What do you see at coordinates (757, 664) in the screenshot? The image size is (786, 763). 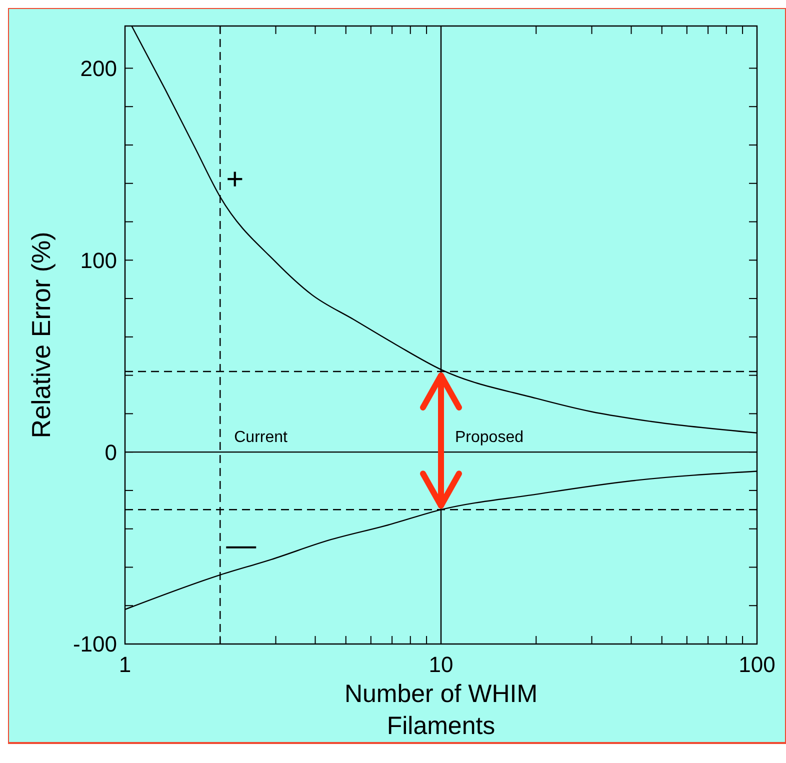 I see `x-tick-label: 100` at bounding box center [757, 664].